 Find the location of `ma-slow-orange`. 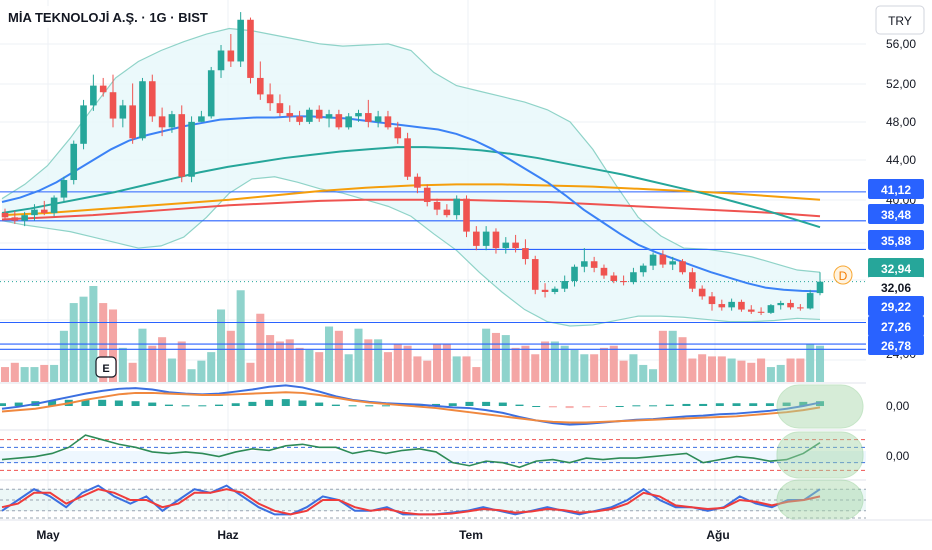

ma-slow-orange is located at coordinates (411, 200).